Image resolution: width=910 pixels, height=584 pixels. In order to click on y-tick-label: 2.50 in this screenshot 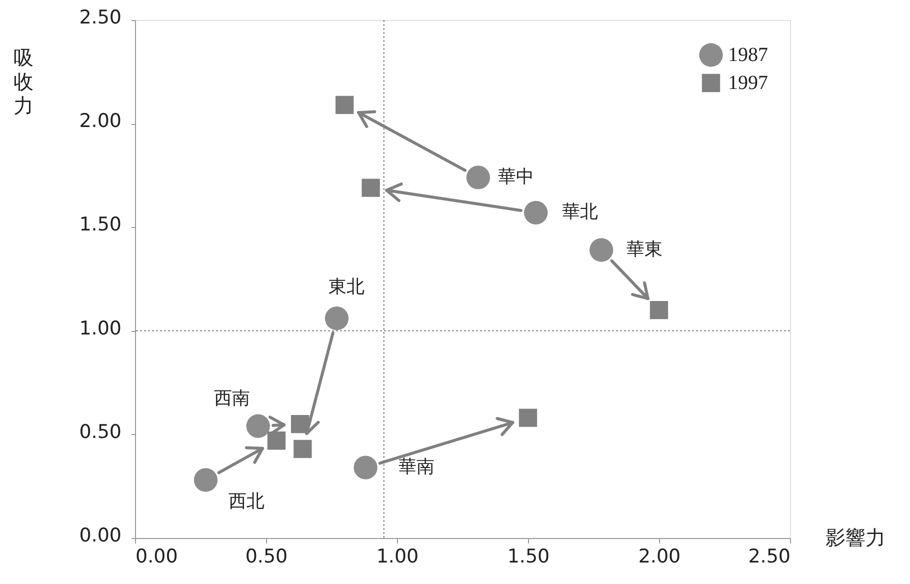, I will do `click(100, 17)`.